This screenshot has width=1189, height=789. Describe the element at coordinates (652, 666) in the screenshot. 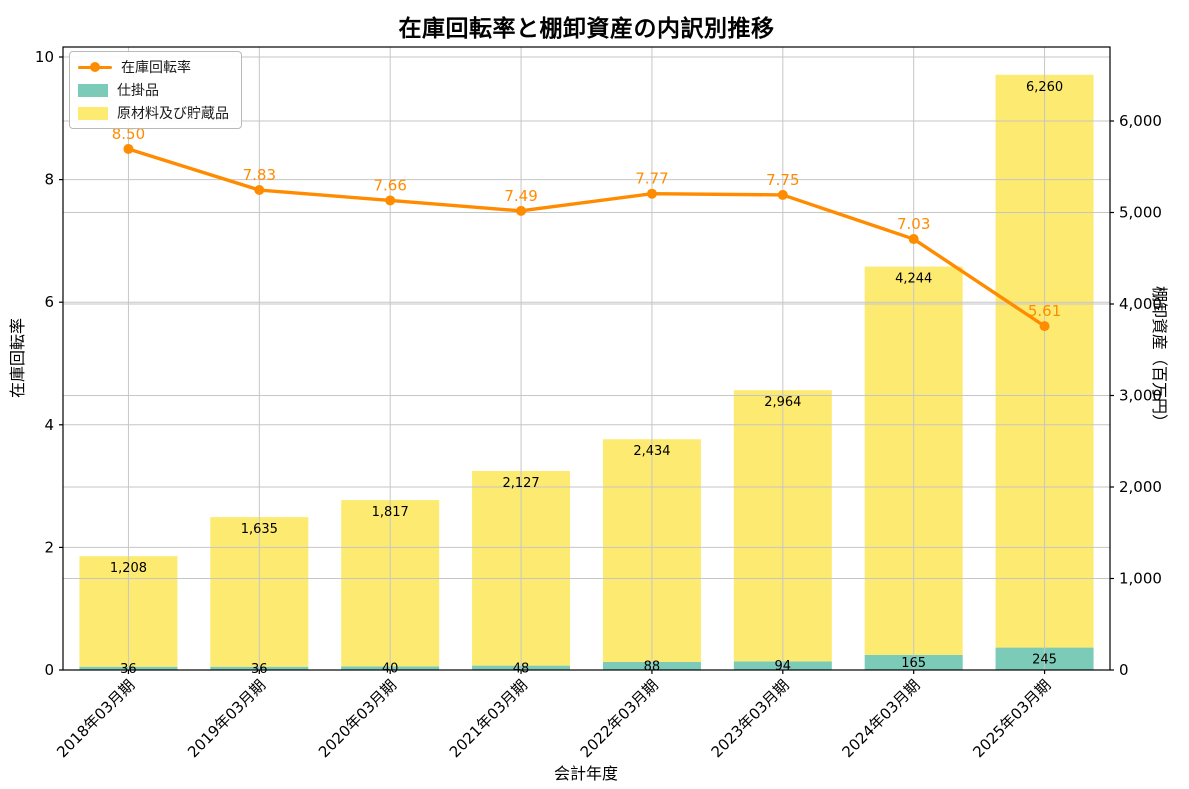

I see `wip-value-label: 88` at that location.